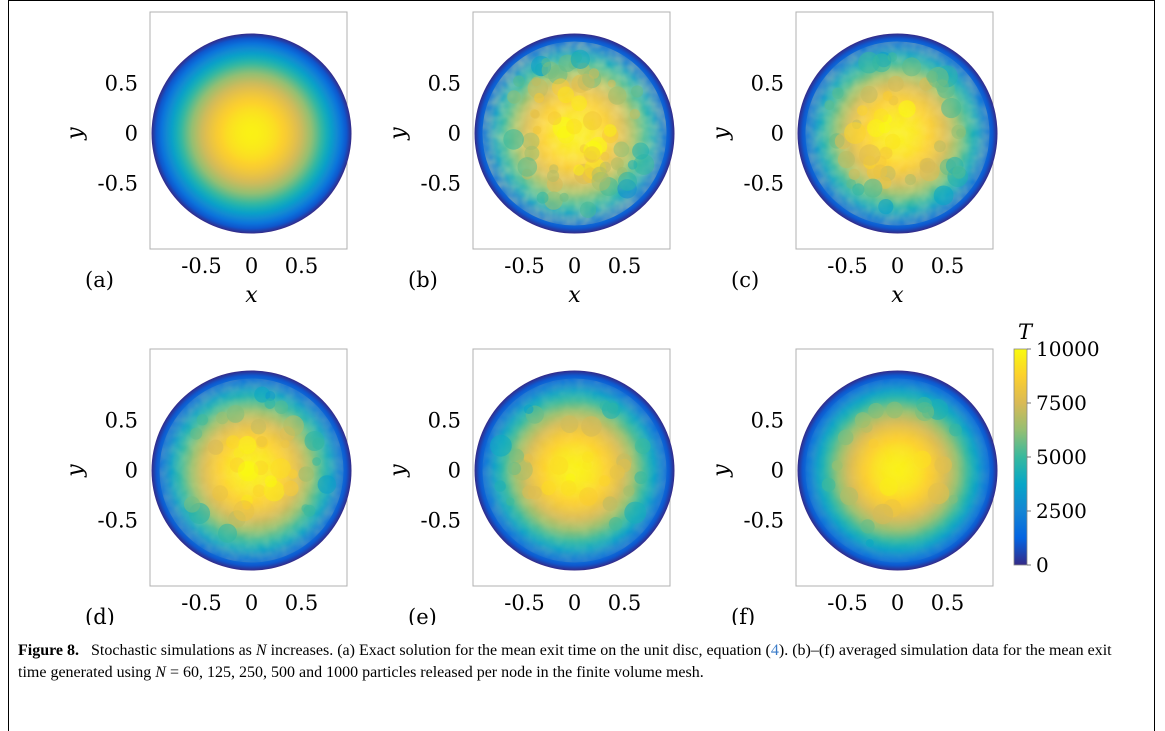  Describe the element at coordinates (121, 84) in the screenshot. I see `y-tick-label: 0.5` at that location.